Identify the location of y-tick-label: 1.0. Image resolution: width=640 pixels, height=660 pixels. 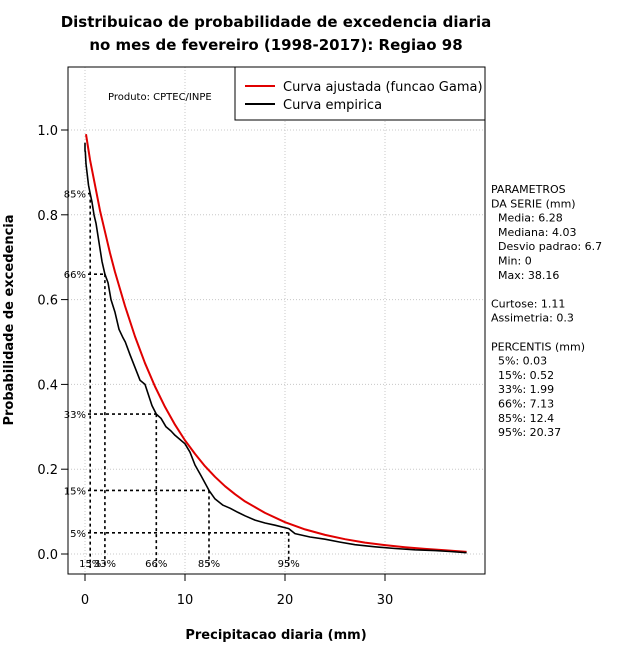
(47, 131).